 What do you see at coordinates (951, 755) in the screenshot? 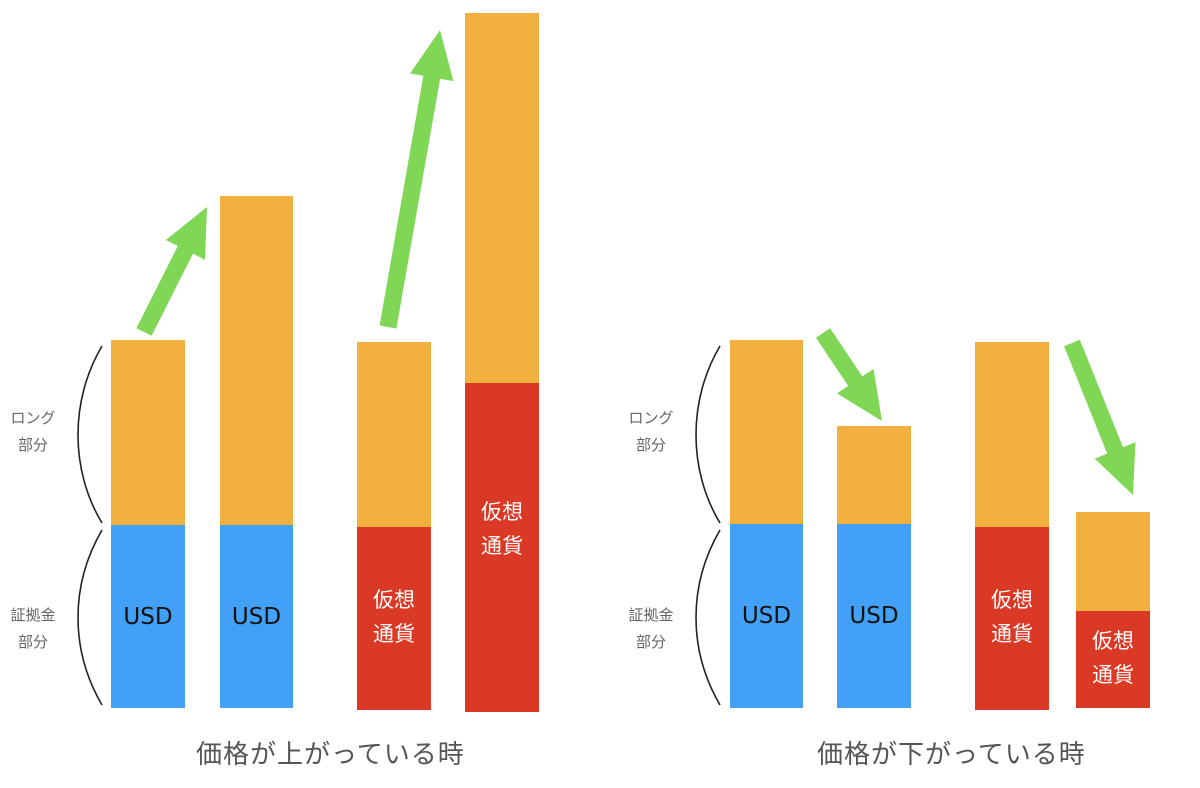
I see `caption-price-down: 価格が下がっている時` at bounding box center [951, 755].